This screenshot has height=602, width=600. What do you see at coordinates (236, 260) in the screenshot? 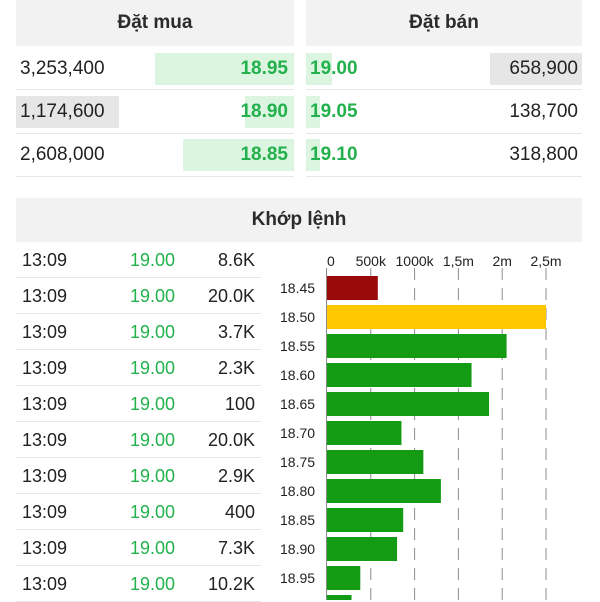
I see `trade-volume: 8.6K` at bounding box center [236, 260].